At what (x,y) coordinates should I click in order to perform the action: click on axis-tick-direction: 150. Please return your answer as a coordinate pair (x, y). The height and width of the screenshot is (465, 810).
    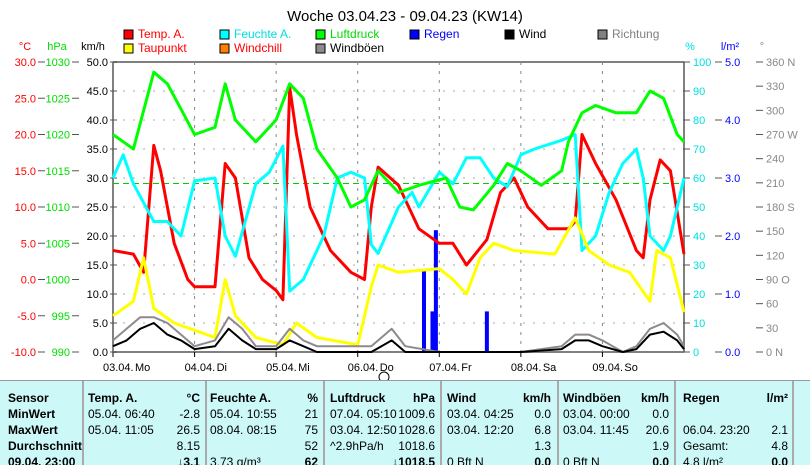
    Looking at the image, I should click on (775, 232).